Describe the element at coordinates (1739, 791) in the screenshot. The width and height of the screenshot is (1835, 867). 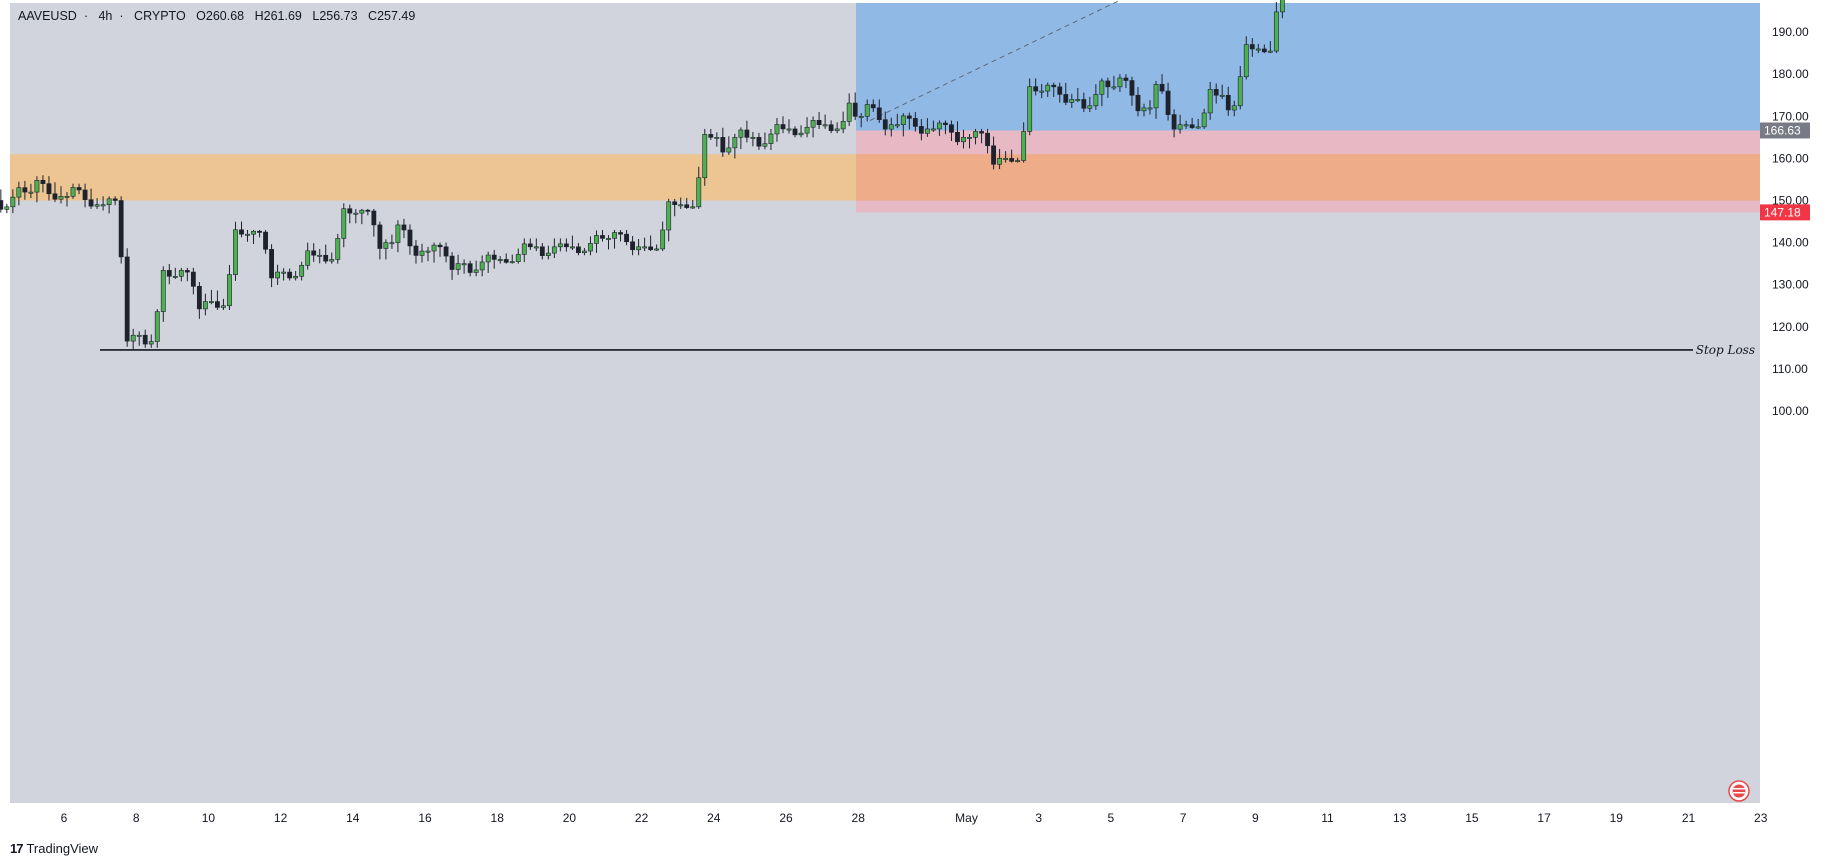
I see `flag-icon` at that location.